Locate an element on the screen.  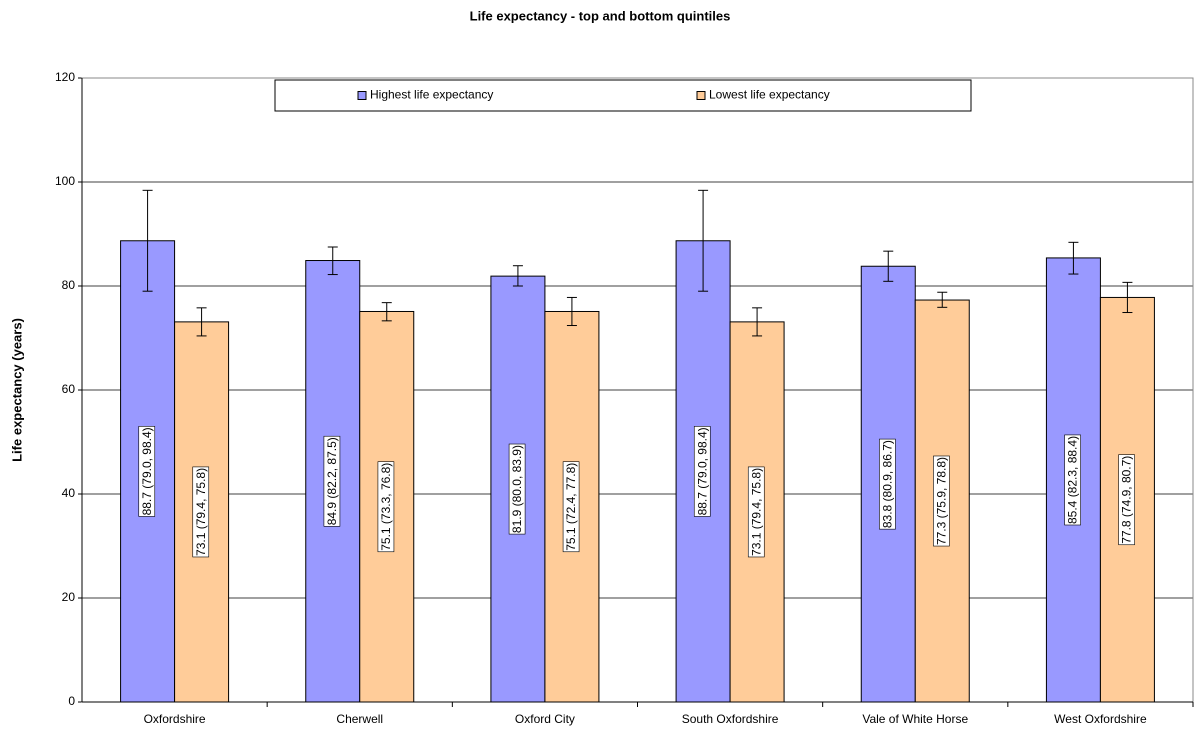
data-label-text: 85.4 (82.3, 88.4) is located at coordinates (1073, 480).